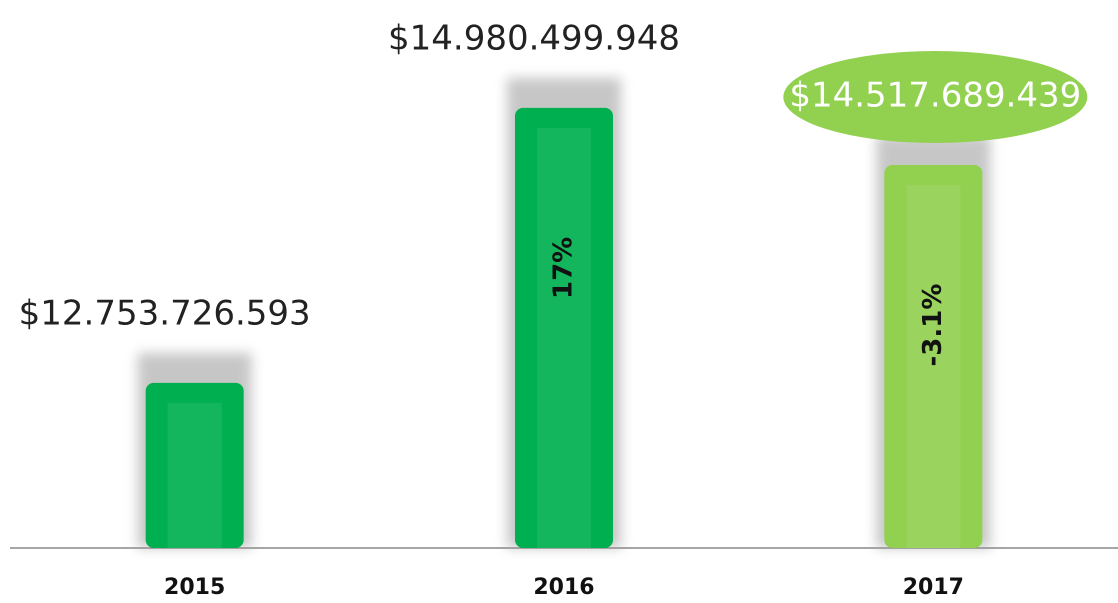 The width and height of the screenshot is (1118, 603). Describe the element at coordinates (165, 313) in the screenshot. I see `value-label: $12.753.726.593` at that location.